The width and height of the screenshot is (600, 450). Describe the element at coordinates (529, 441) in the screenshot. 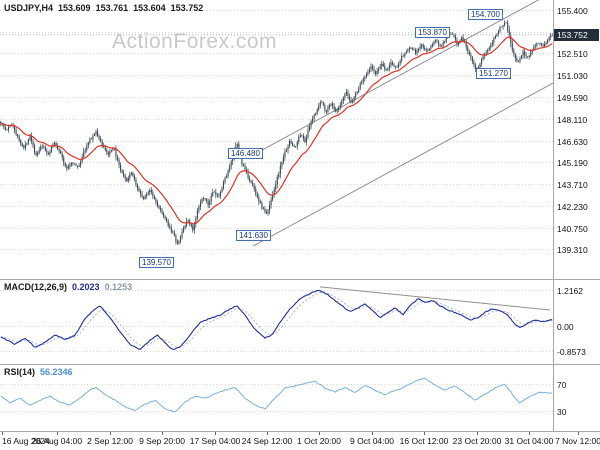

I see `time-axis-label: 31 Oct 04:00` at that location.